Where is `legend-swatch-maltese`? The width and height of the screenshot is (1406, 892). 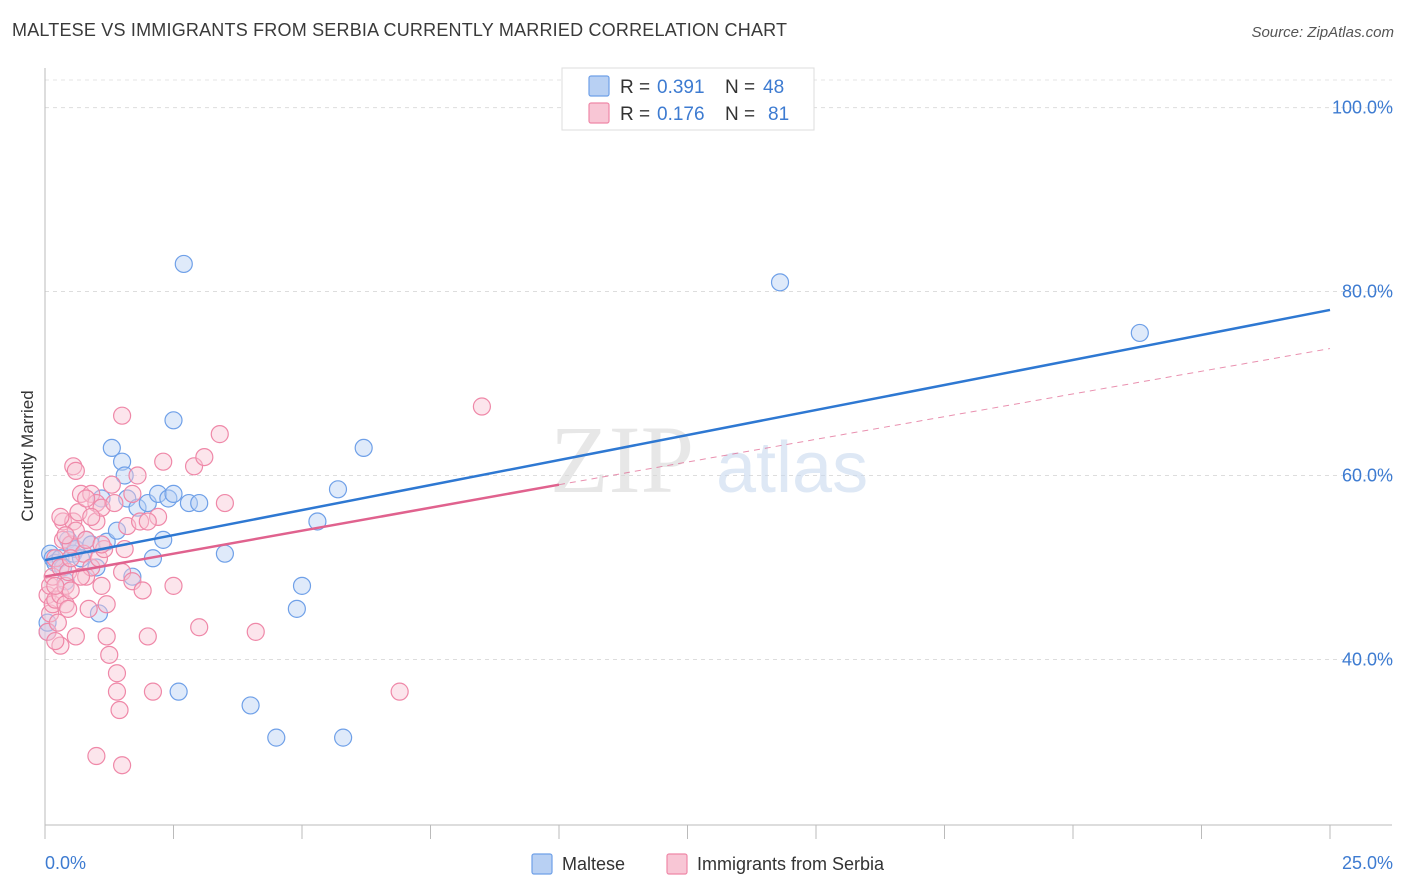 legend-swatch-maltese is located at coordinates (599, 86).